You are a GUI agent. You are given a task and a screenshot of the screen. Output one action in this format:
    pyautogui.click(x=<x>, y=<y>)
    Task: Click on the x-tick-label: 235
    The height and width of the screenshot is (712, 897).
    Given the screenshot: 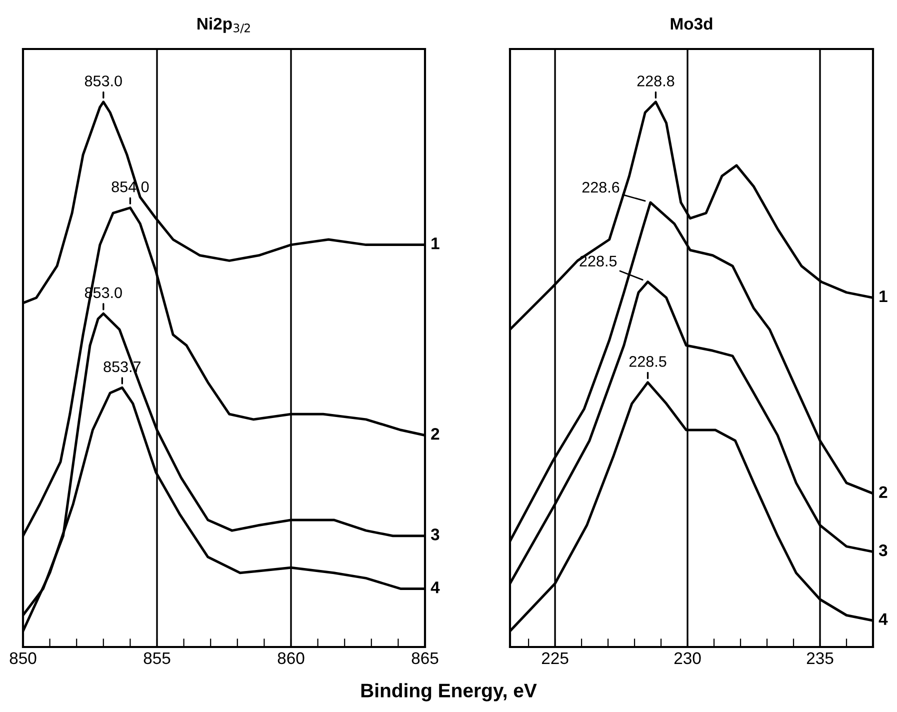 What is the action you would take?
    pyautogui.click(x=820, y=658)
    